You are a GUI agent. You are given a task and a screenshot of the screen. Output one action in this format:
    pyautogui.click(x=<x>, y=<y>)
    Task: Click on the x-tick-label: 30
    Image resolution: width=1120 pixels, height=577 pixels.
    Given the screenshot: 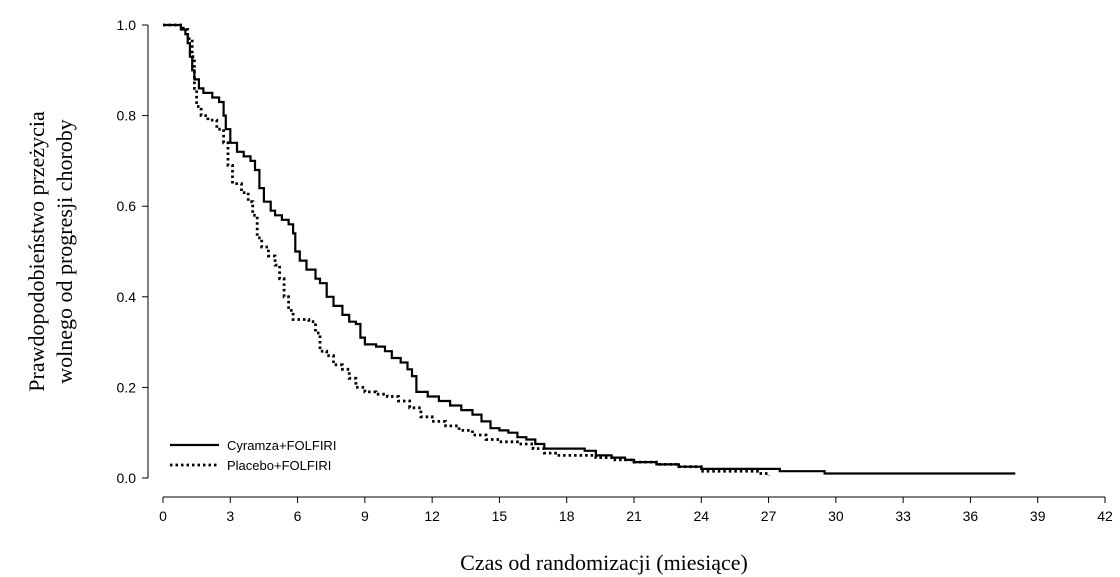 What is the action you would take?
    pyautogui.click(x=836, y=516)
    